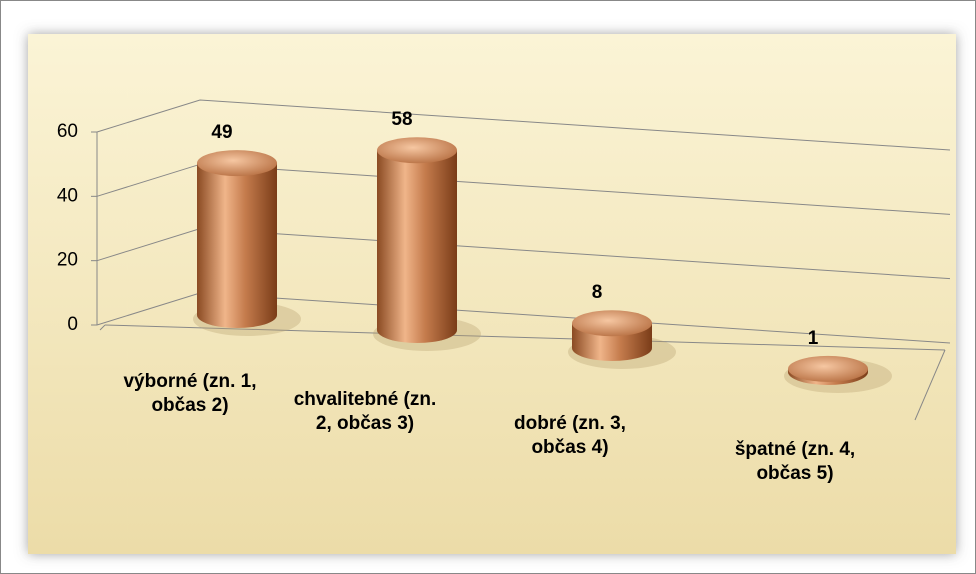 This screenshot has height=574, width=976. Describe the element at coordinates (597, 292) in the screenshot. I see `value-label: 8` at that location.